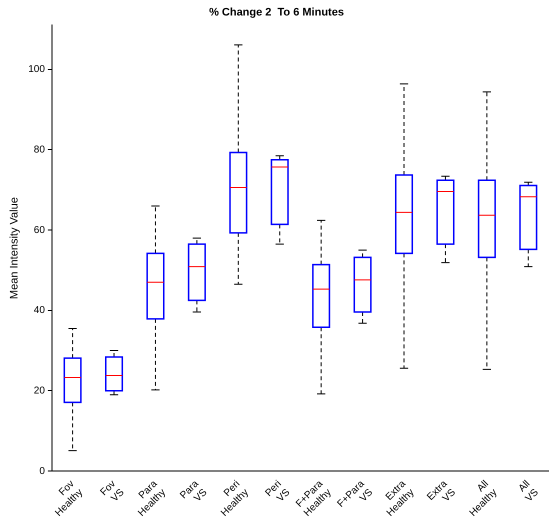 This screenshot has width=549, height=526. Describe the element at coordinates (40, 390) in the screenshot. I see `y-tick-label: 20` at that location.